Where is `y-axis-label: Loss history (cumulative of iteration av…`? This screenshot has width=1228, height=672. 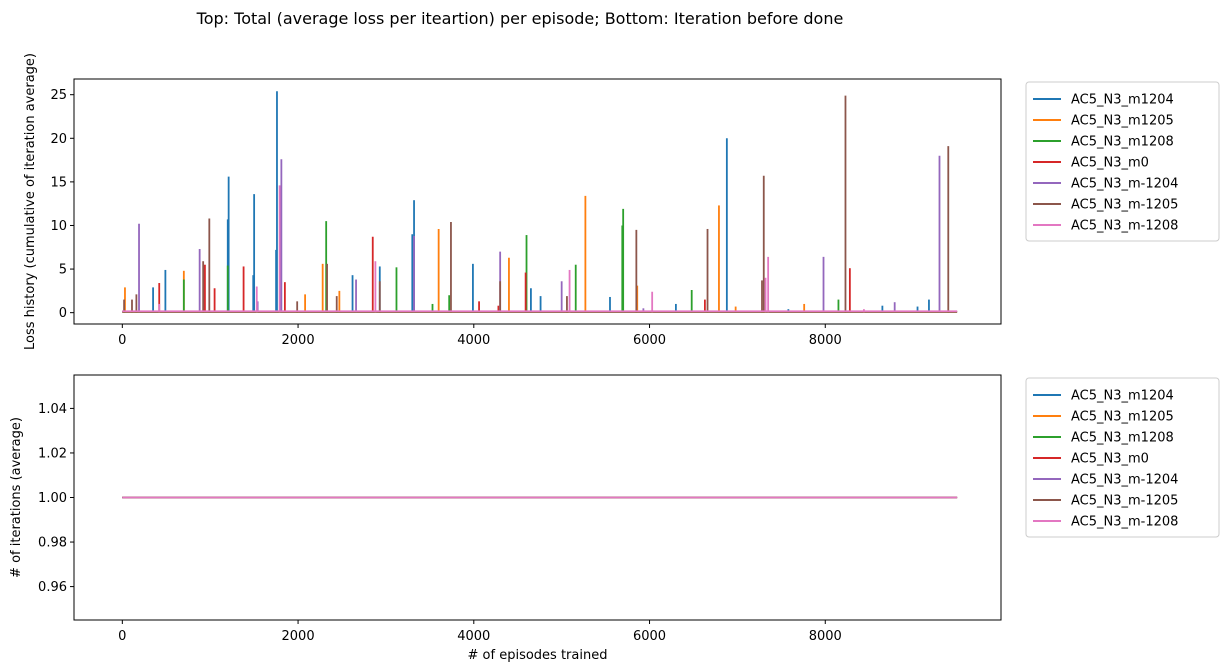
y-axis-label: Loss history (cumulative of iteration av… is located at coordinates (30, 201).